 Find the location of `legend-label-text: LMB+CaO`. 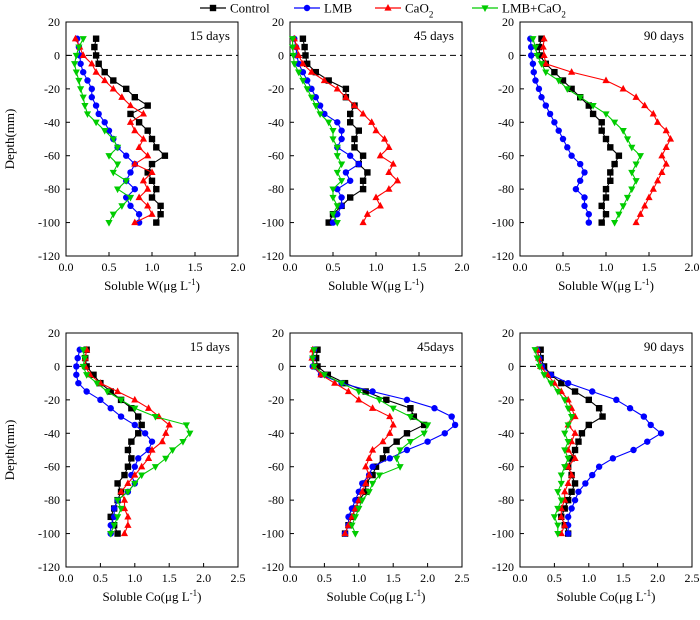

legend-label-text: LMB+CaO is located at coordinates (531, 8).